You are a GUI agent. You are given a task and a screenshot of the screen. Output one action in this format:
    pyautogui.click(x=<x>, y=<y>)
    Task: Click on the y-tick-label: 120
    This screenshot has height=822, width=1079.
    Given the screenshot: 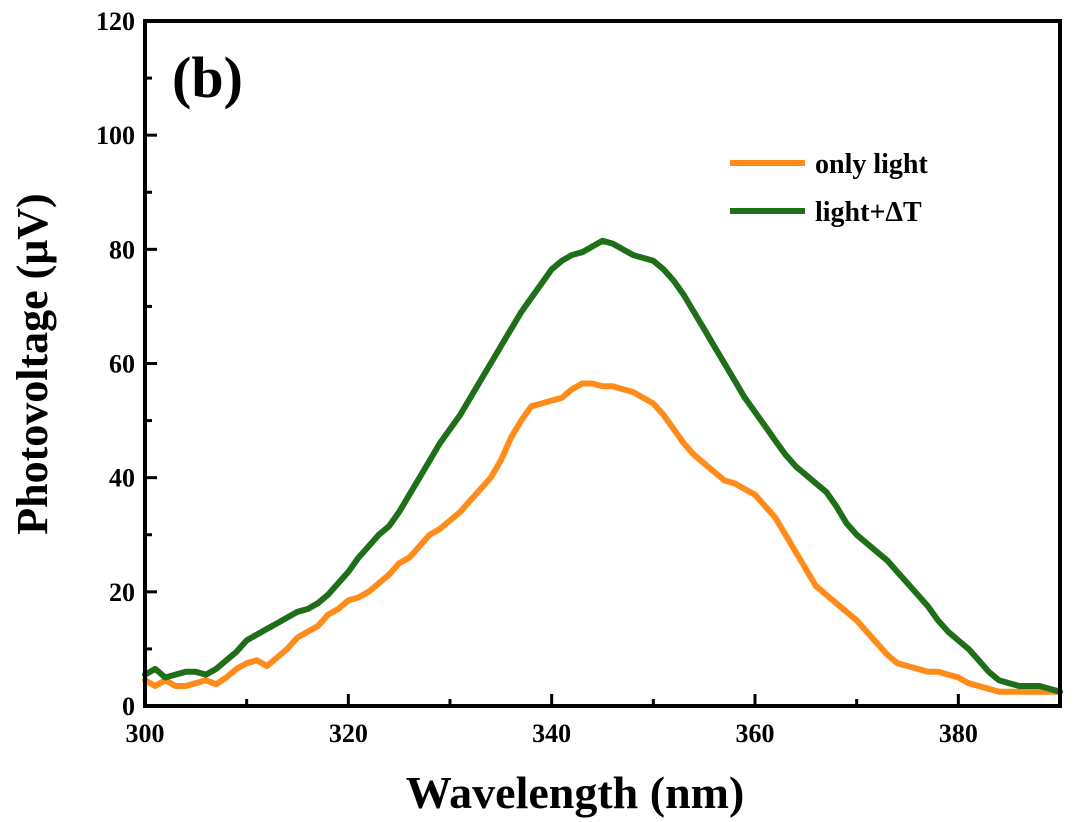 What is the action you would take?
    pyautogui.click(x=115, y=21)
    